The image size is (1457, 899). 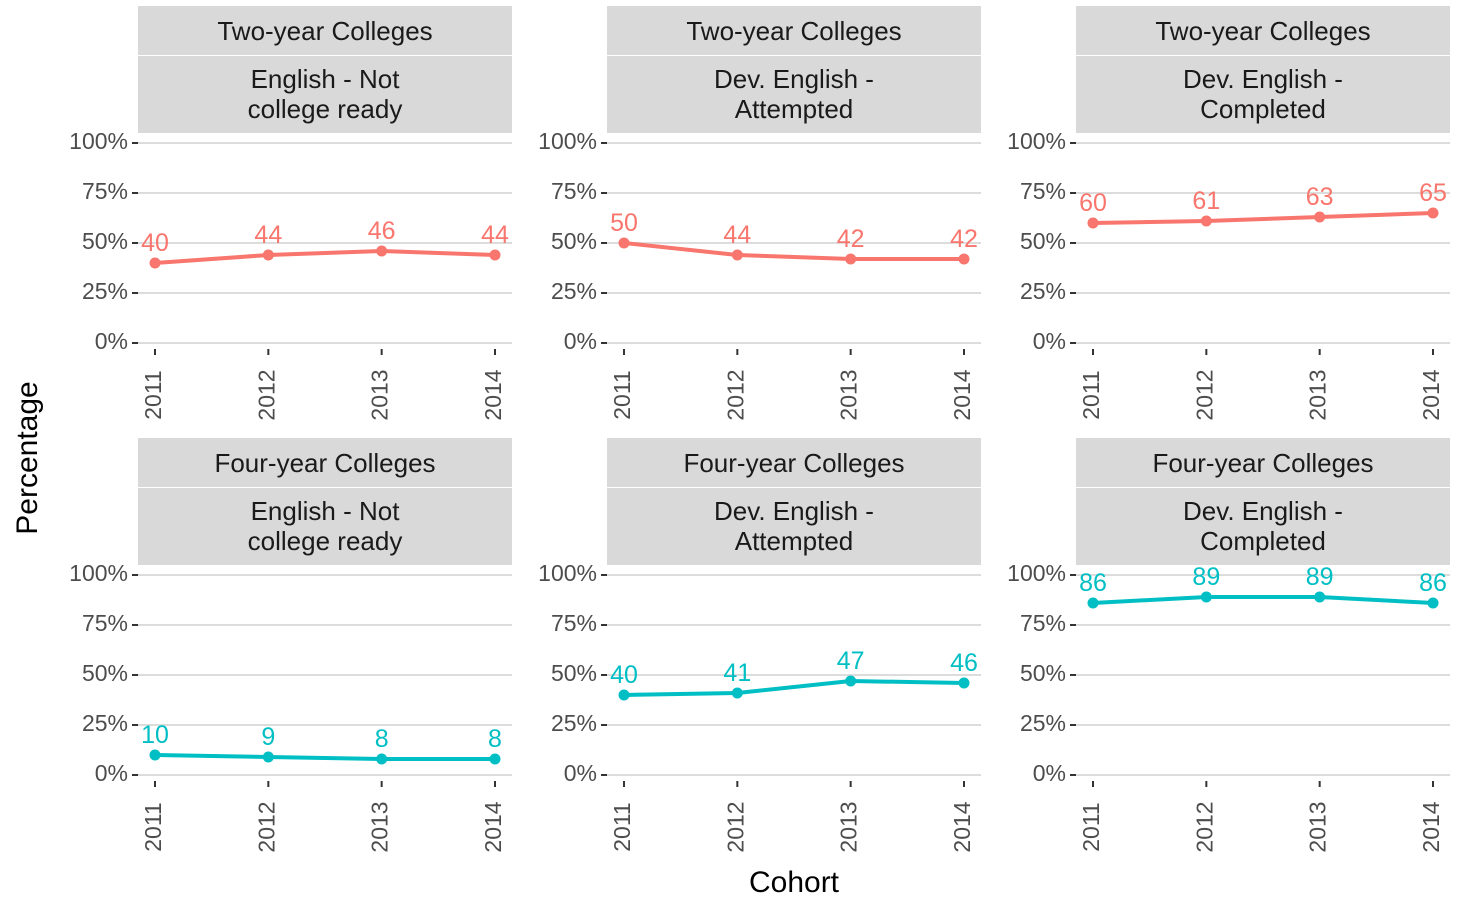 What do you see at coordinates (1093, 203) in the screenshot?
I see `data-label: 60` at bounding box center [1093, 203].